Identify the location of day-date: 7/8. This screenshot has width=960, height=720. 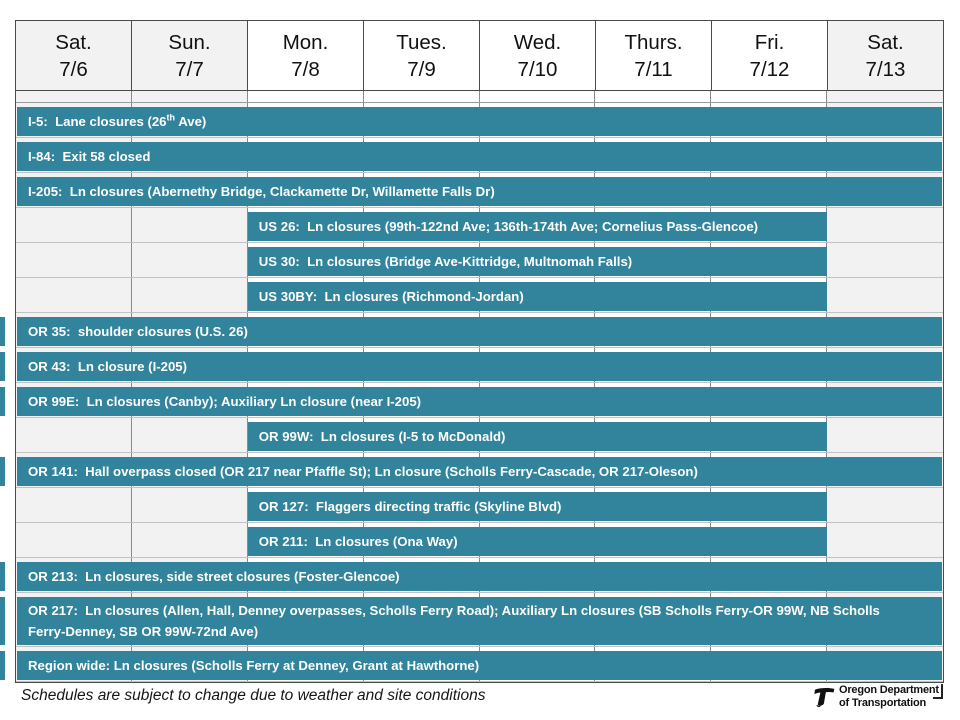
(305, 69).